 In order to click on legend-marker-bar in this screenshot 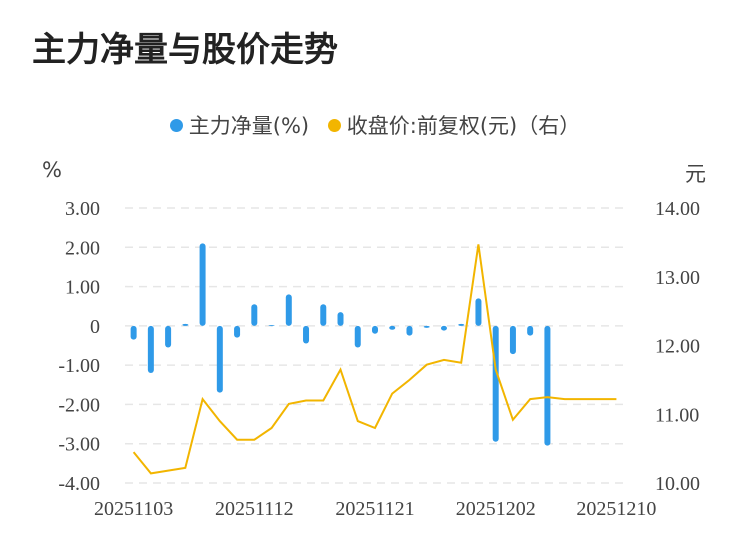, I will do `click(176, 125)`.